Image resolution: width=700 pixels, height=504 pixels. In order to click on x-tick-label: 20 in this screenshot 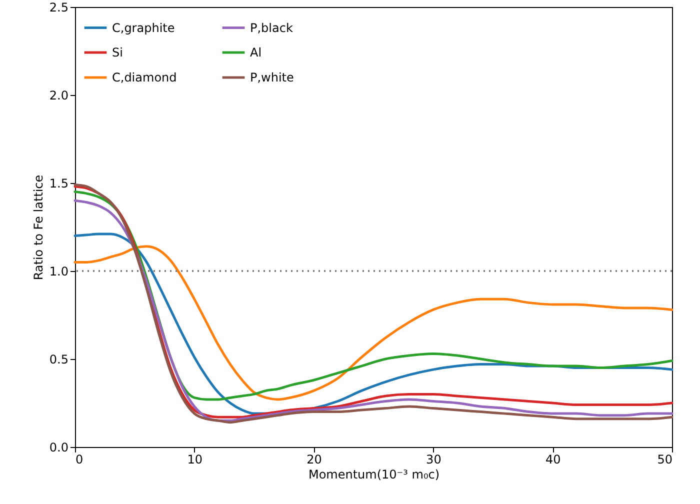, I will do `click(314, 459)`.